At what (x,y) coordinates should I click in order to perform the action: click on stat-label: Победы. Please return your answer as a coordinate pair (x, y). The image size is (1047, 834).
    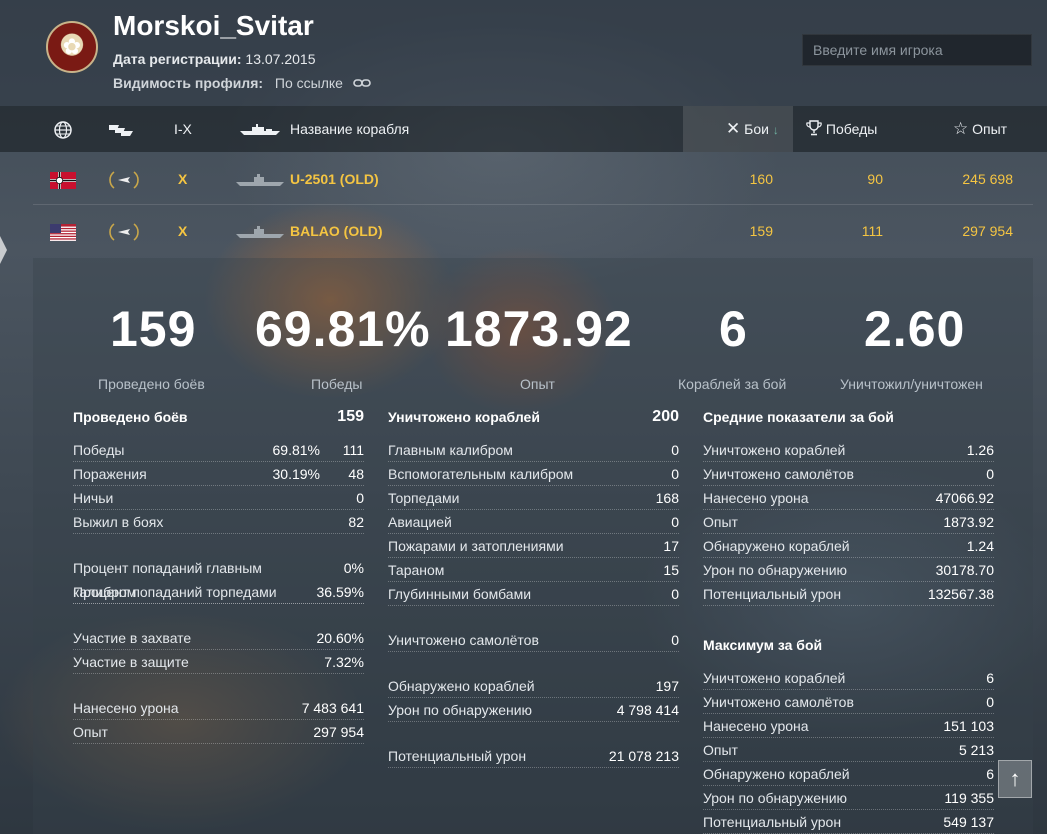
    Looking at the image, I should click on (99, 450).